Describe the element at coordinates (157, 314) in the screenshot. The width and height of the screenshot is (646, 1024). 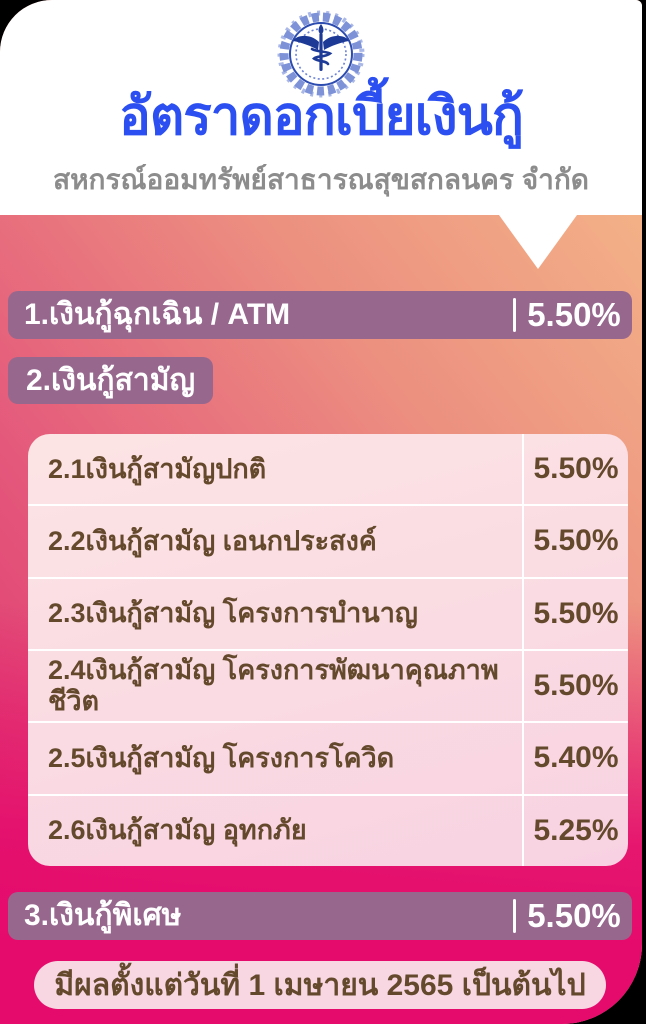
I see `rate-label: 1.เงินกู้ฉุกเฉิน / ATM` at that location.